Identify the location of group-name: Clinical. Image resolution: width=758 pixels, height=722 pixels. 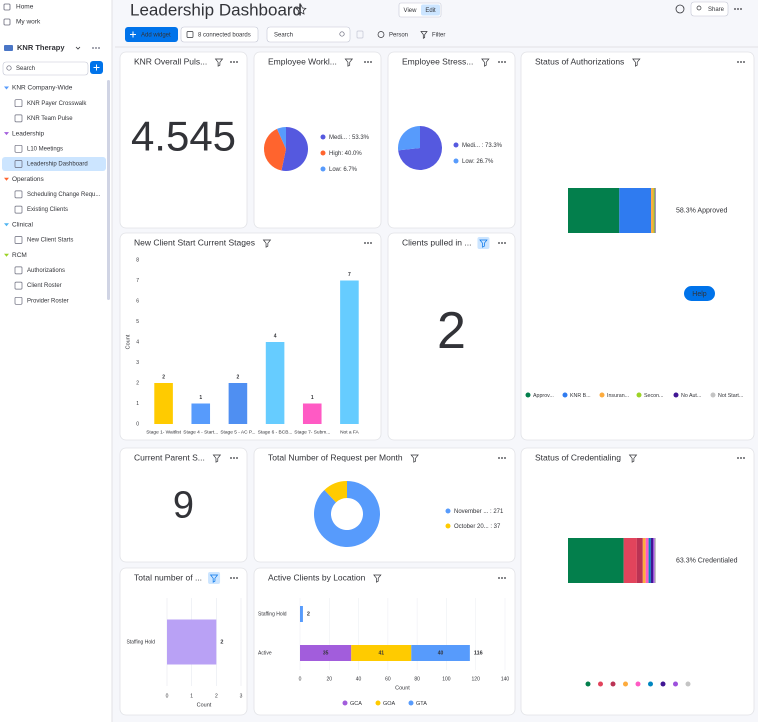
(23, 225).